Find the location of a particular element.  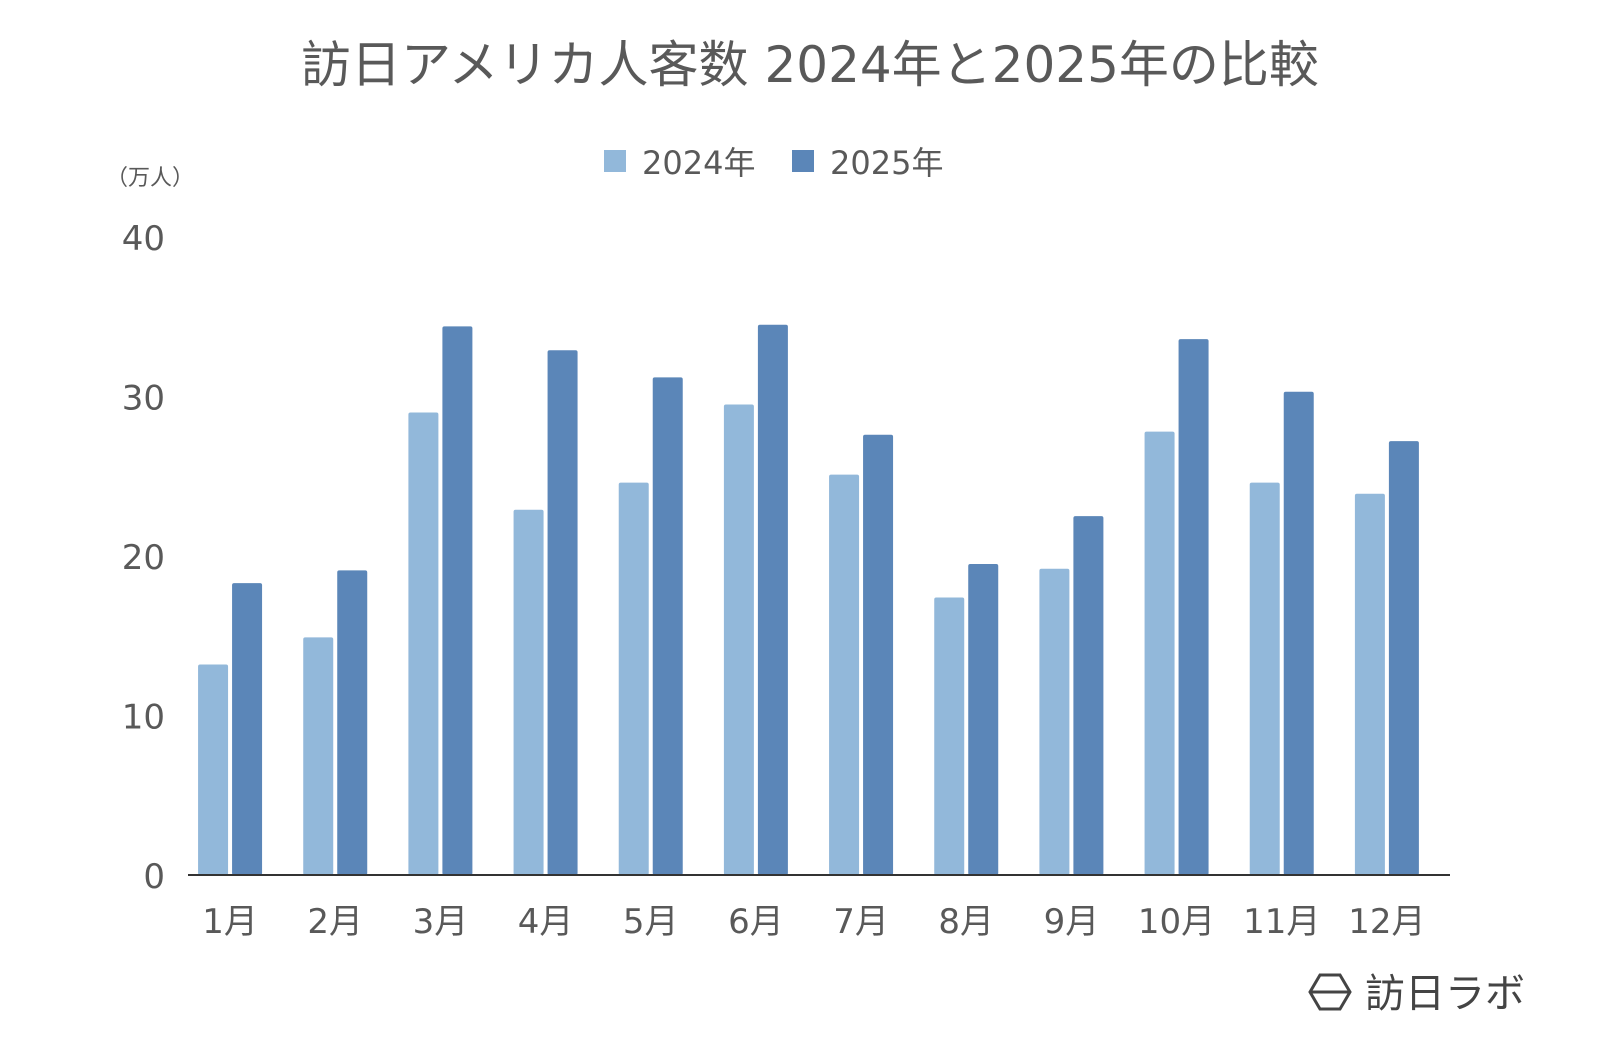

bar-2024年-12月 is located at coordinates (1369, 684).